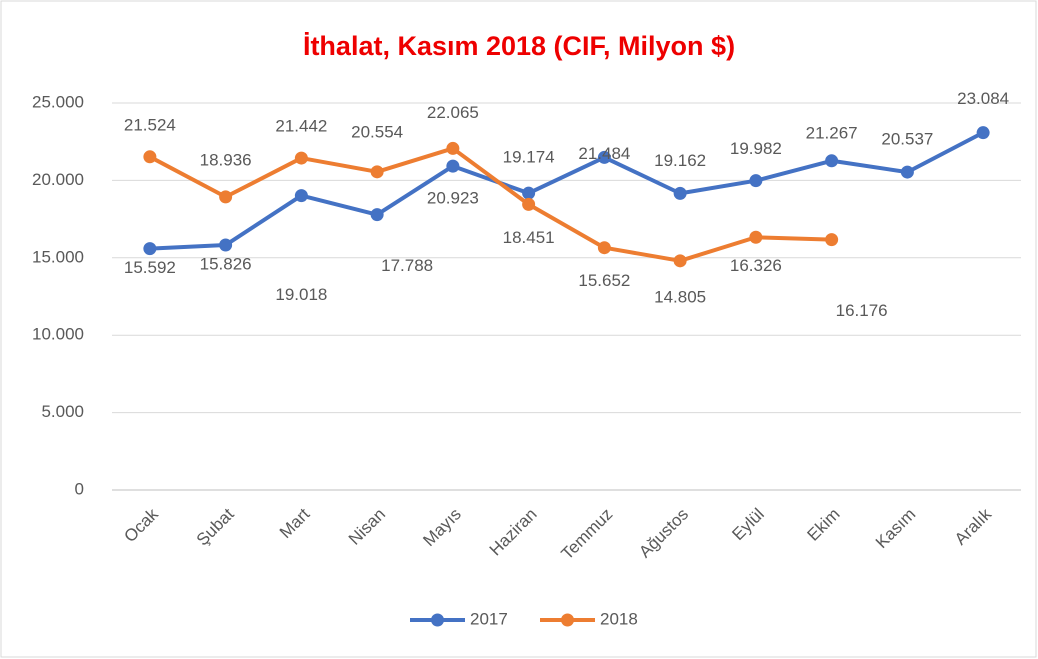 This screenshot has width=1038, height=659. I want to click on data-label: 21.267, so click(832, 132).